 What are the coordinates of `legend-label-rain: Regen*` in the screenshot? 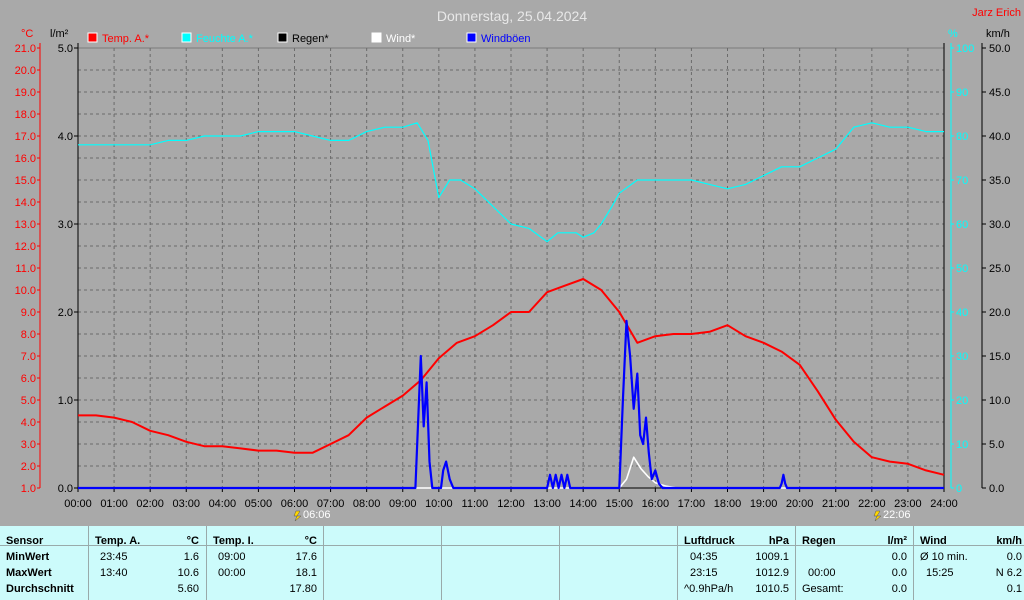 It's located at (310, 39).